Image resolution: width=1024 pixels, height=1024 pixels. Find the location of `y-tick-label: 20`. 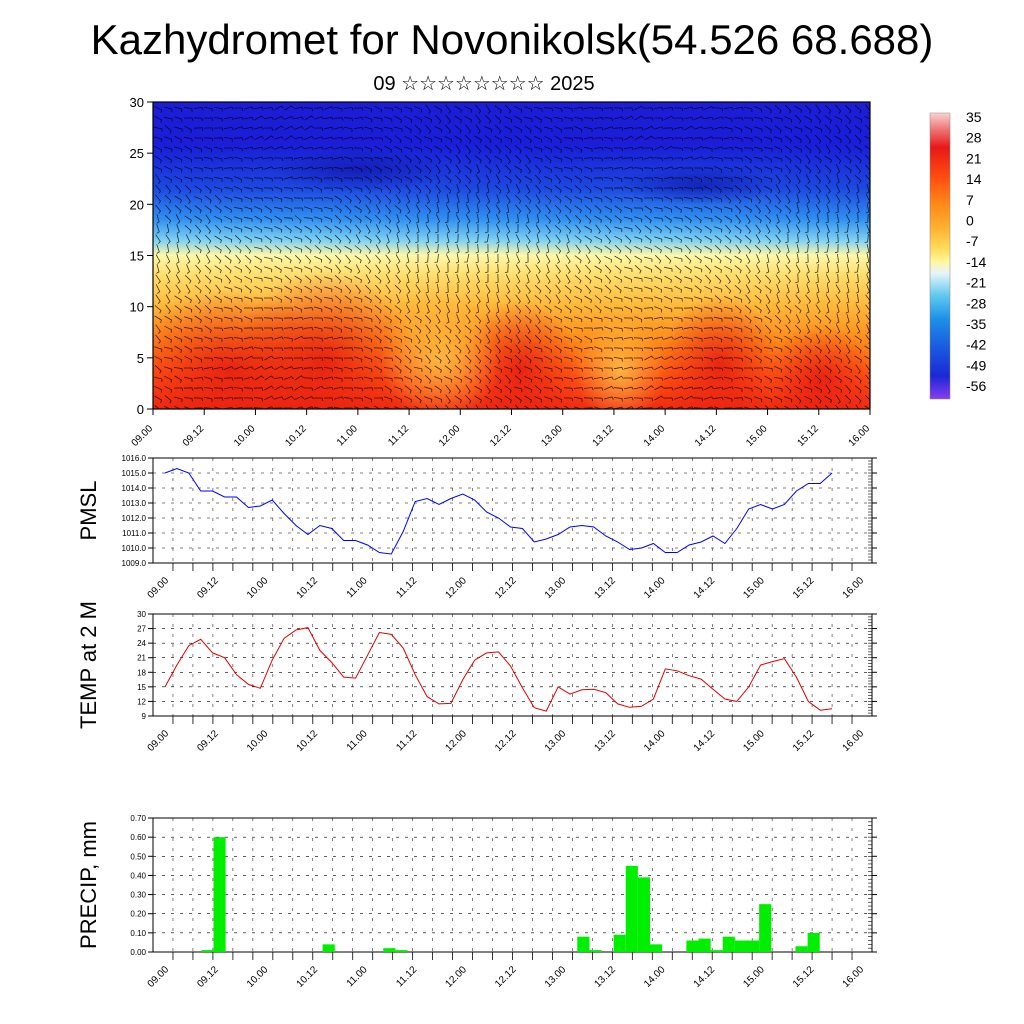

y-tick-label: 20 is located at coordinates (137, 204).